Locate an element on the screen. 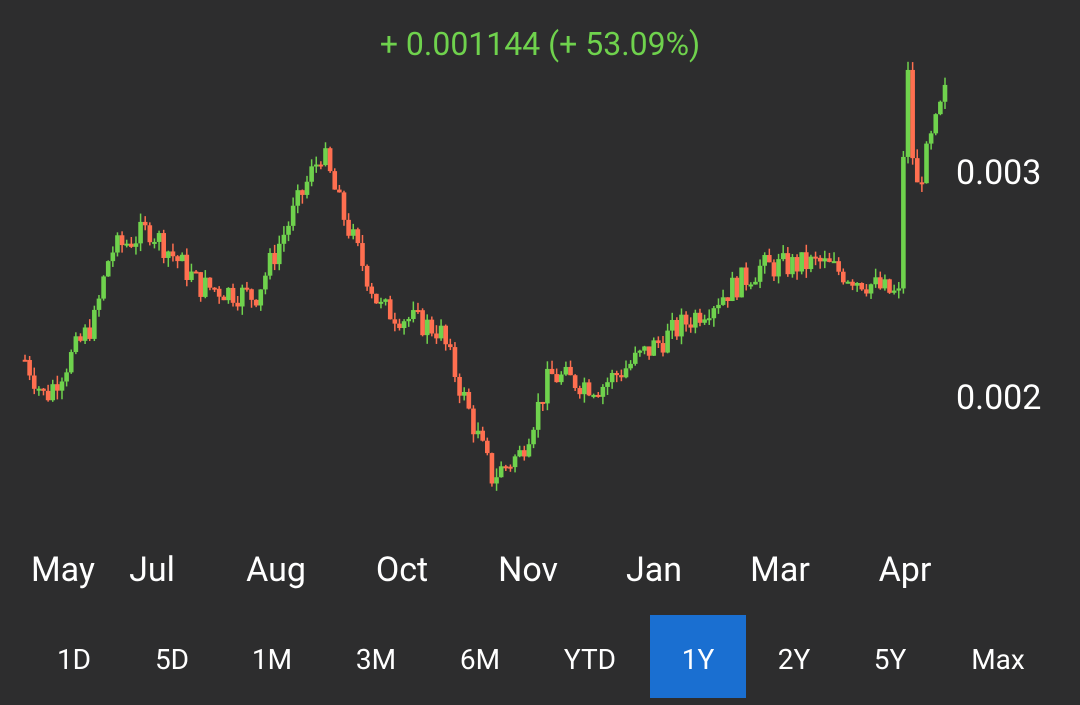 The width and height of the screenshot is (1080, 705). range-5y-button: 5Y is located at coordinates (890, 659).